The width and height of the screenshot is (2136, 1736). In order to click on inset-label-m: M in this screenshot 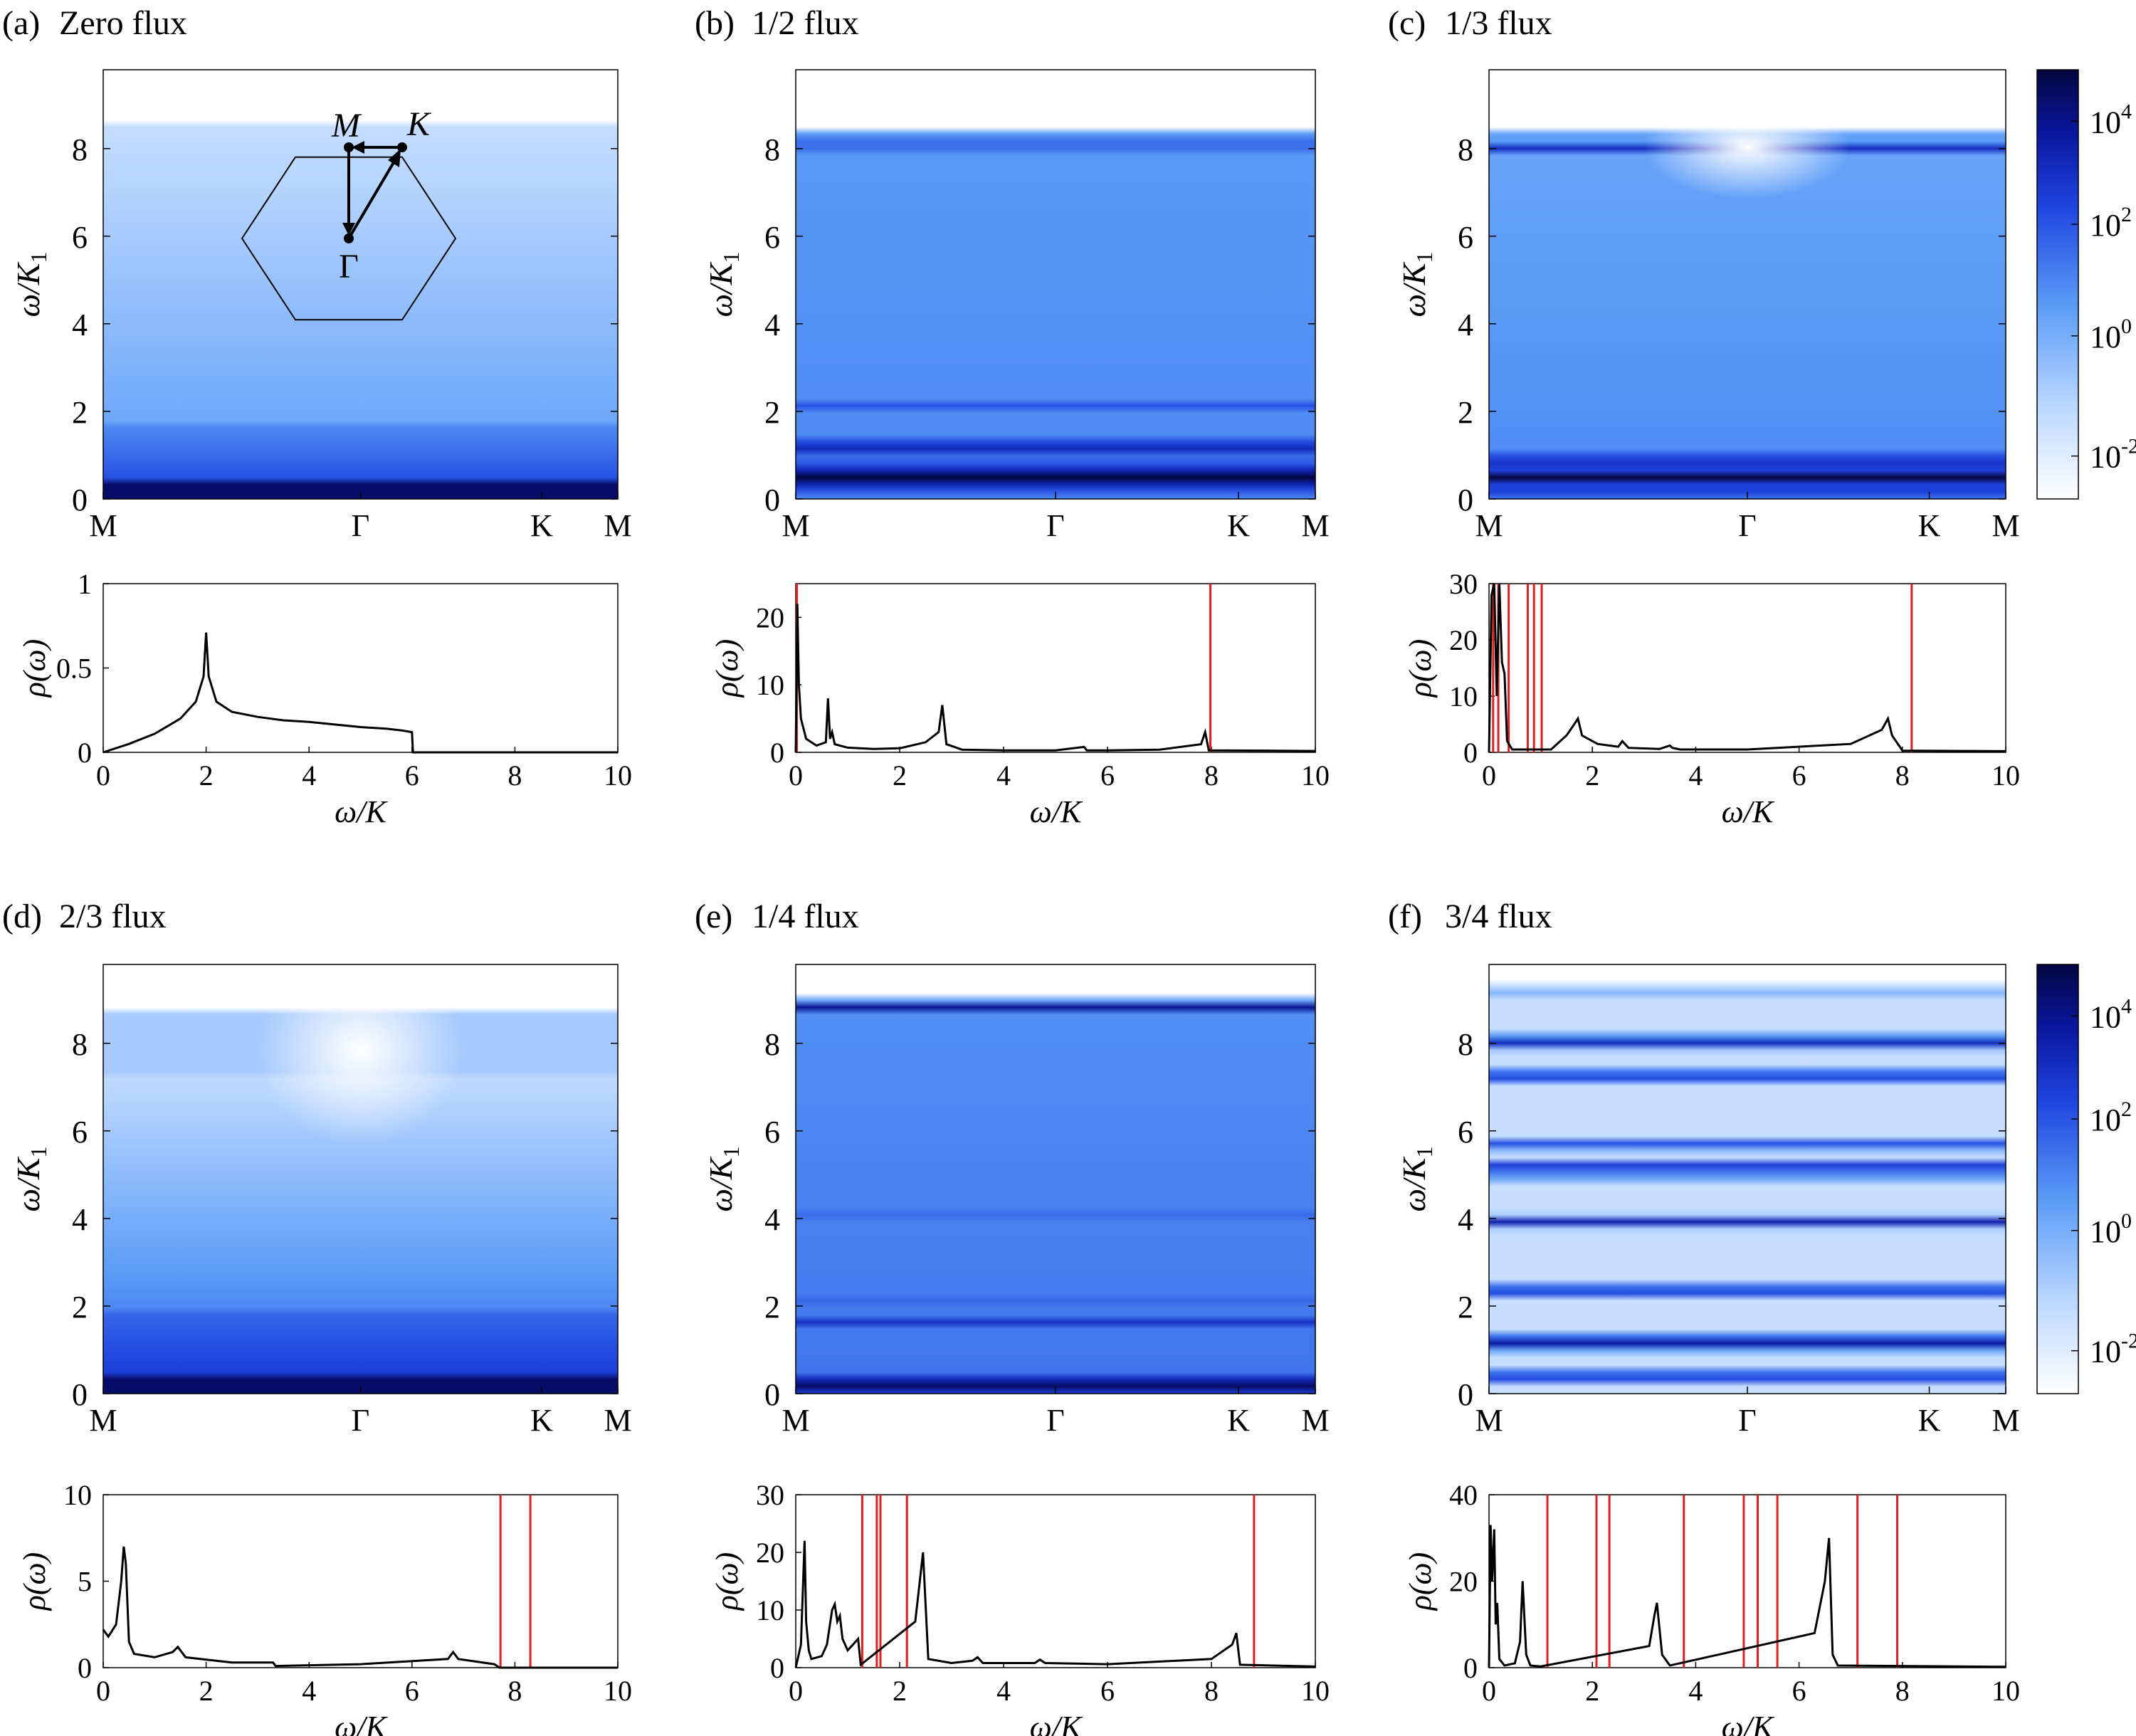, I will do `click(346, 125)`.